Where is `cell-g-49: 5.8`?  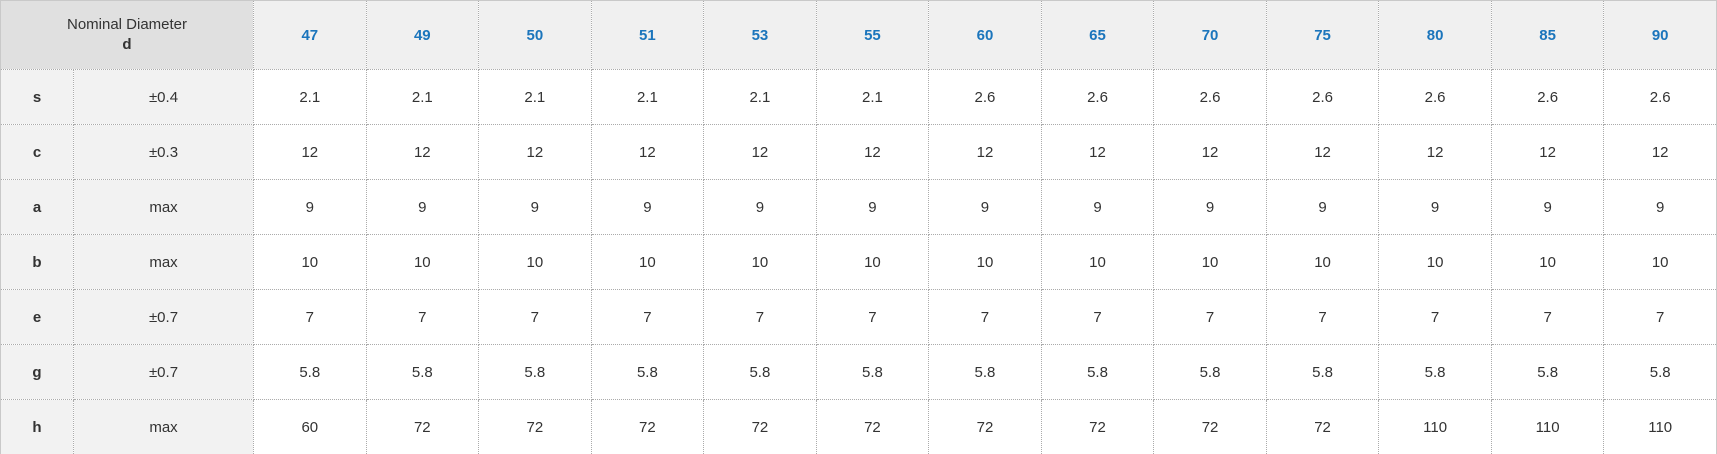
cell-g-49: 5.8 is located at coordinates (422, 372).